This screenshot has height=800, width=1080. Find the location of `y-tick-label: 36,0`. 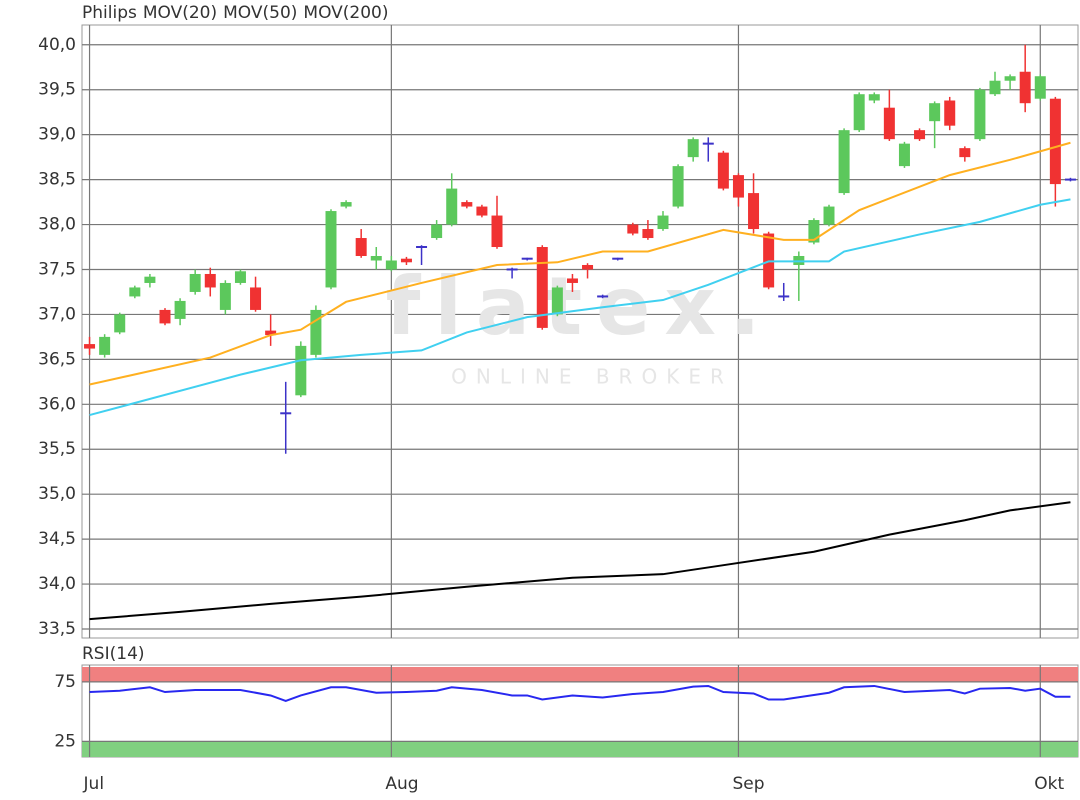

y-tick-label: 36,0 is located at coordinates (57, 404).